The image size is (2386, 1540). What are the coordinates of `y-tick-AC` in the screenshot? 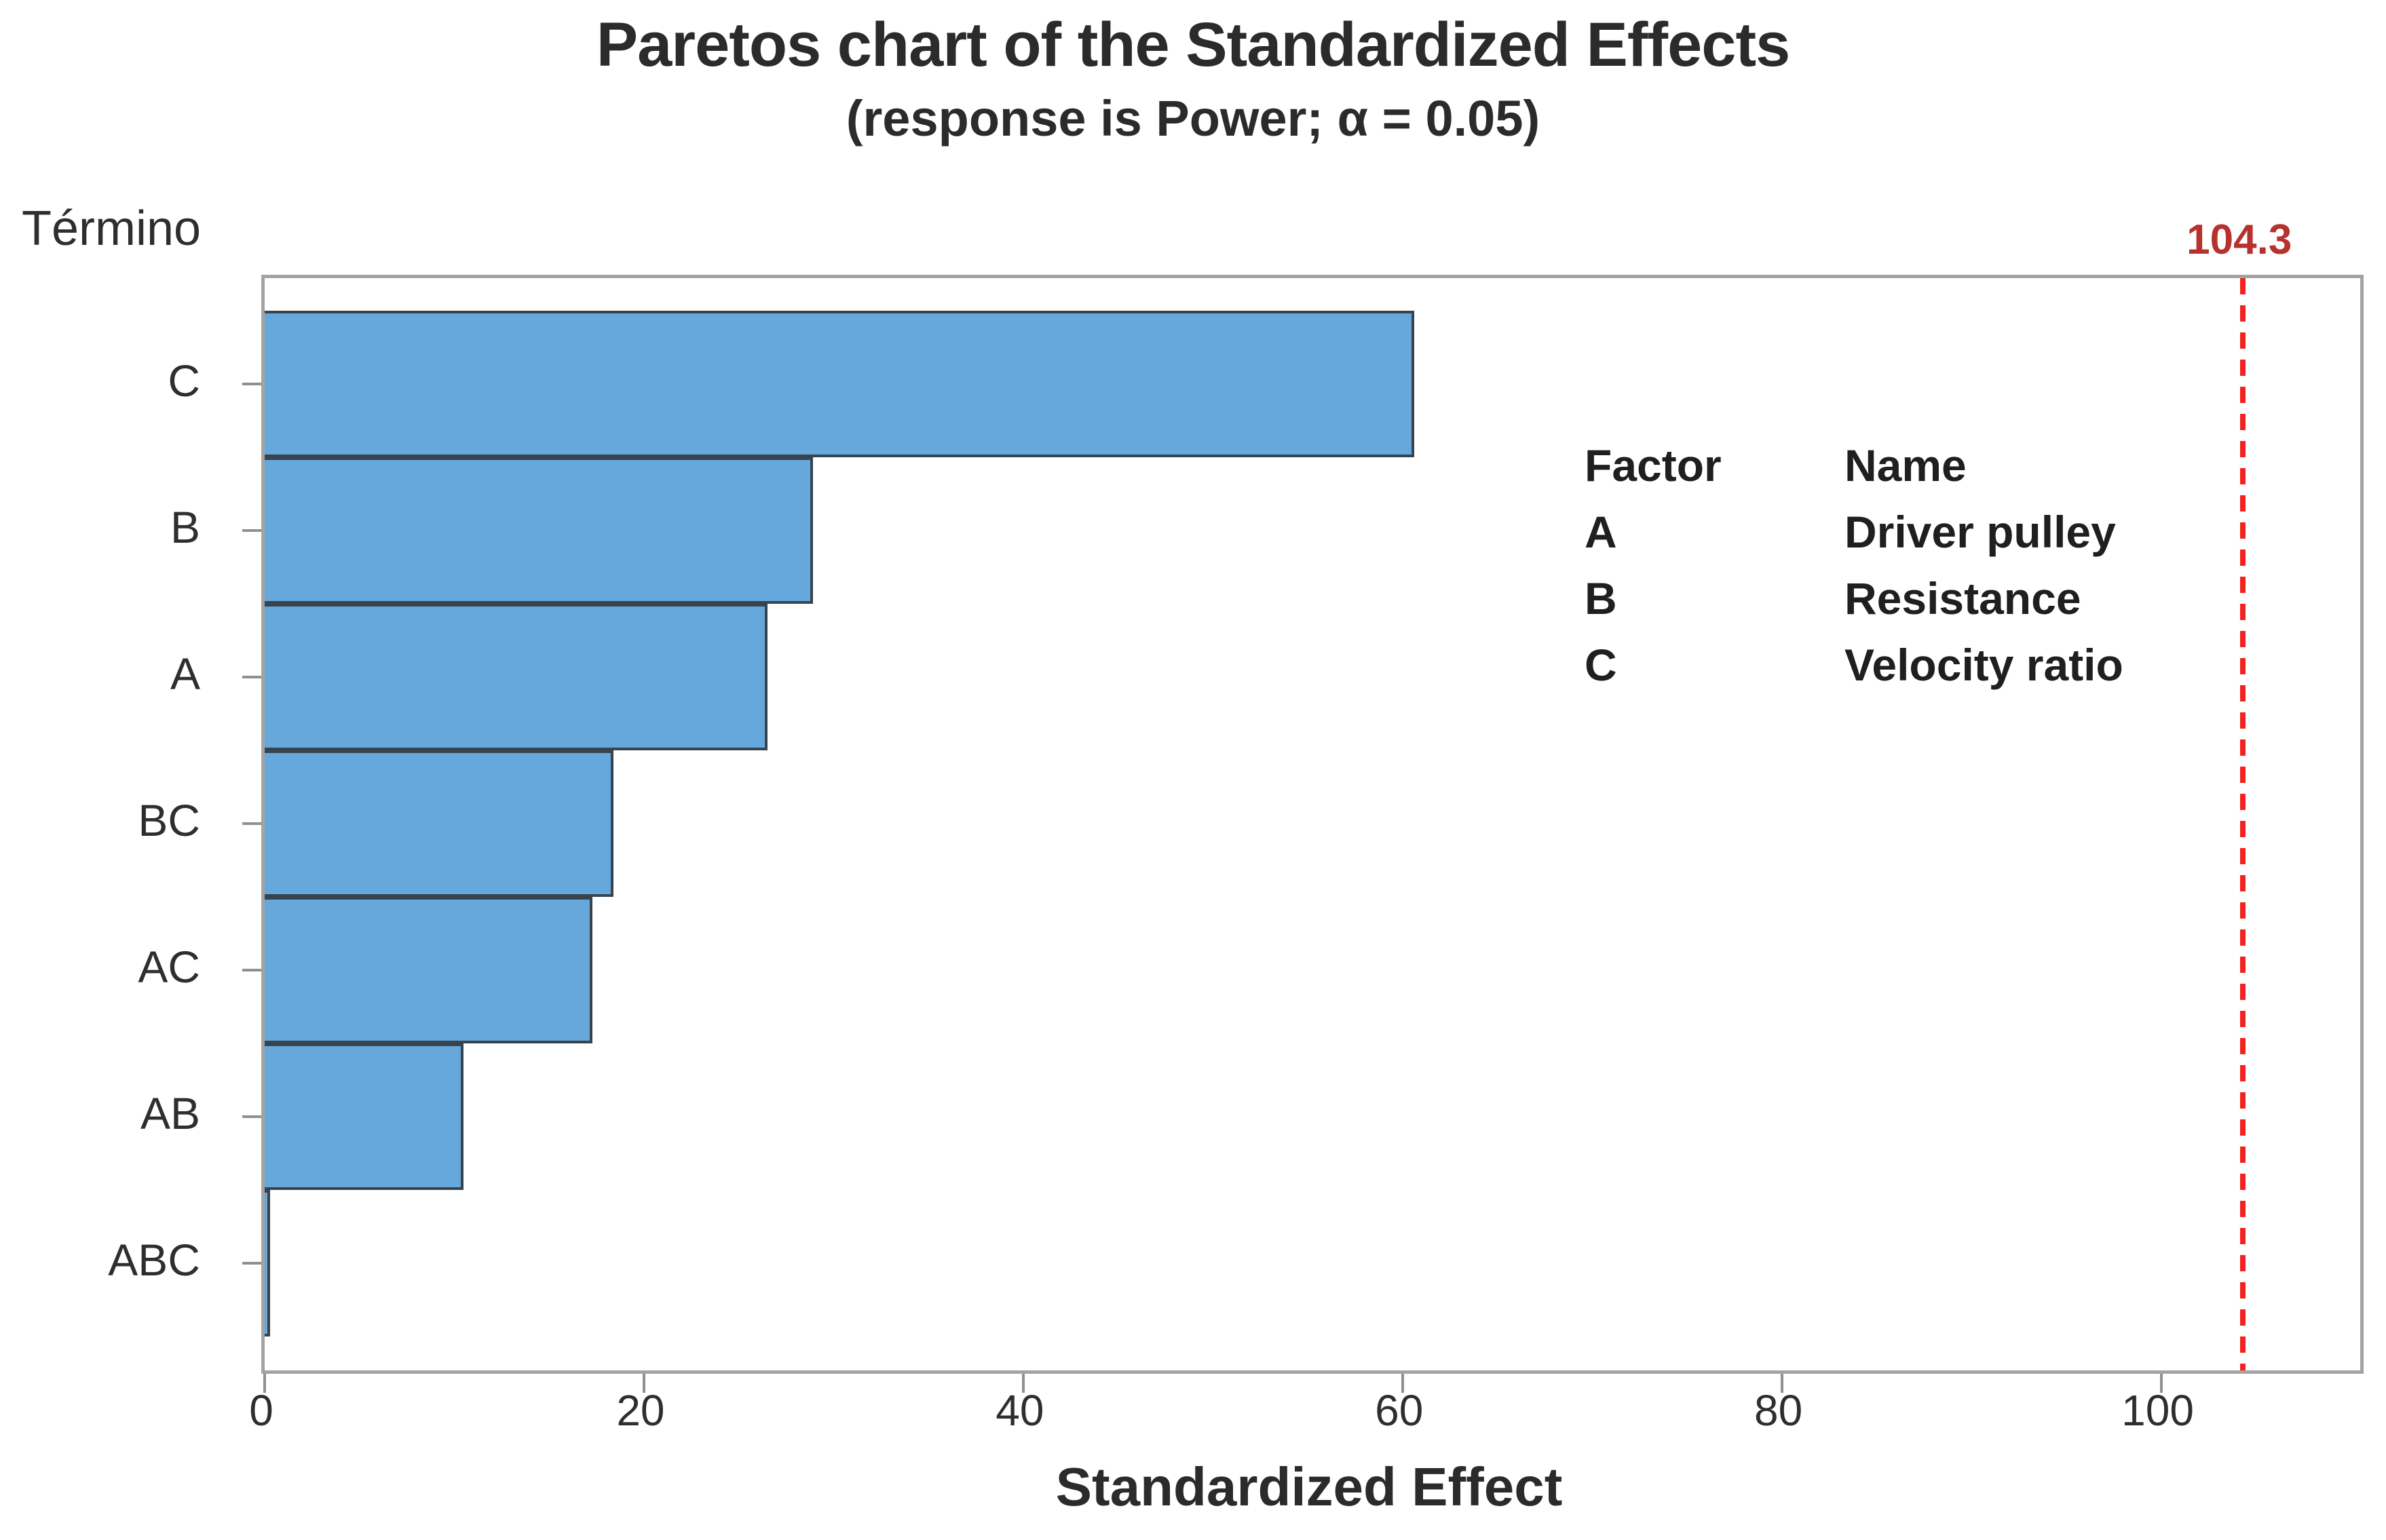 It's located at (251, 970).